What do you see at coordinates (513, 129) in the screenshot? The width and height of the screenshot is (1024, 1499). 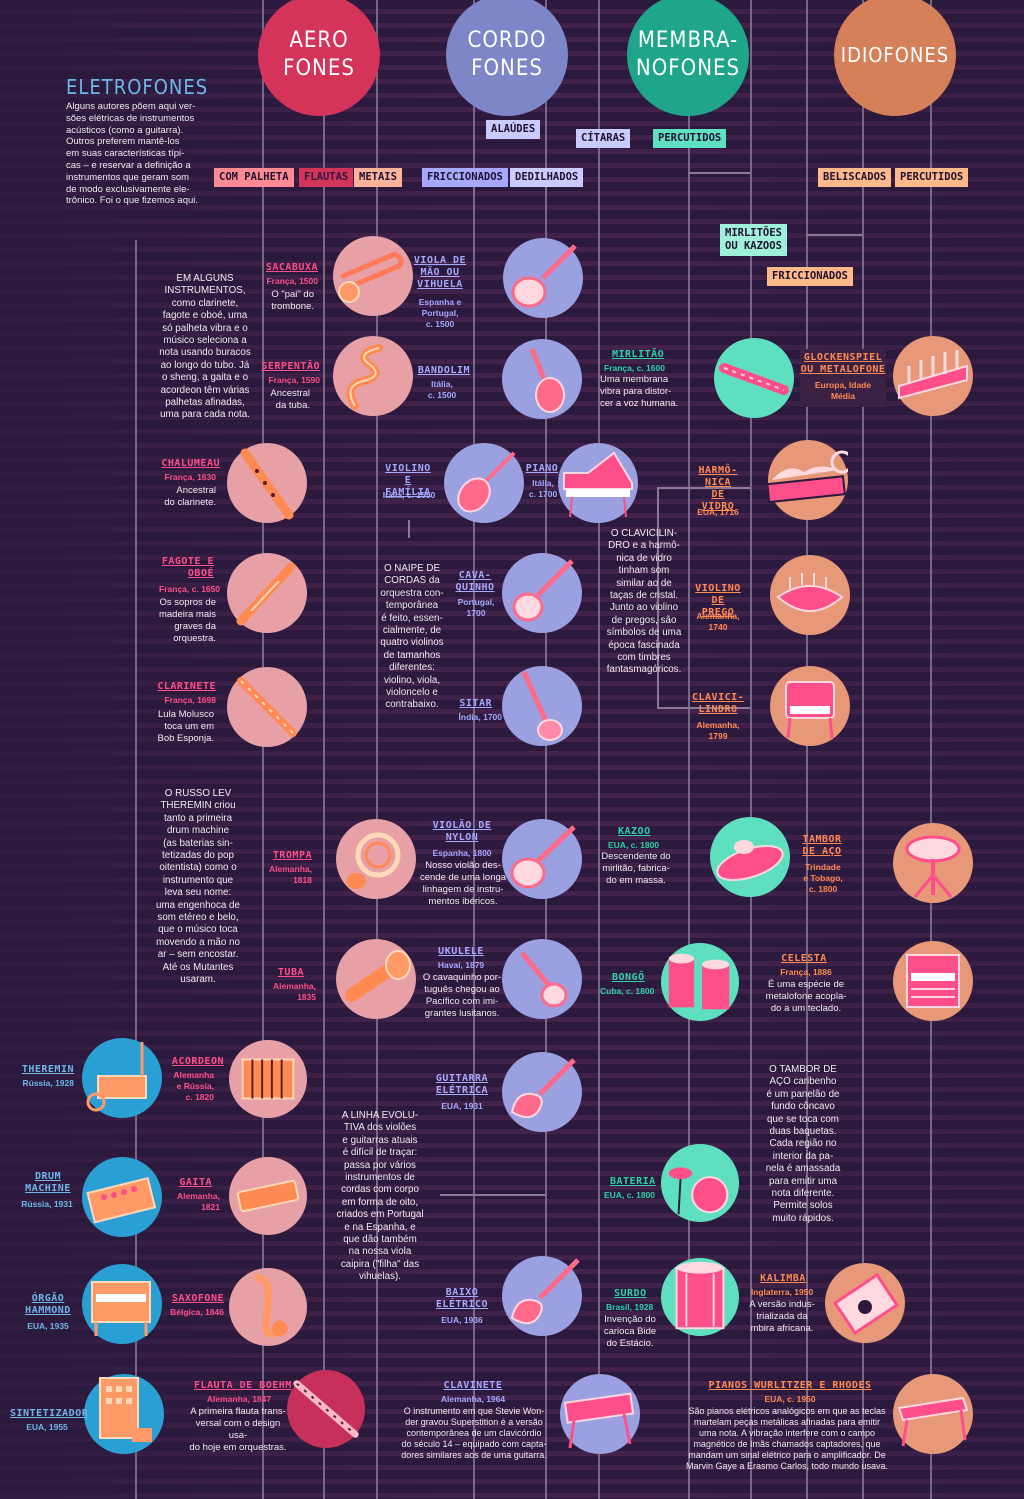 I see `tag-alaudes: ALAÚDES` at bounding box center [513, 129].